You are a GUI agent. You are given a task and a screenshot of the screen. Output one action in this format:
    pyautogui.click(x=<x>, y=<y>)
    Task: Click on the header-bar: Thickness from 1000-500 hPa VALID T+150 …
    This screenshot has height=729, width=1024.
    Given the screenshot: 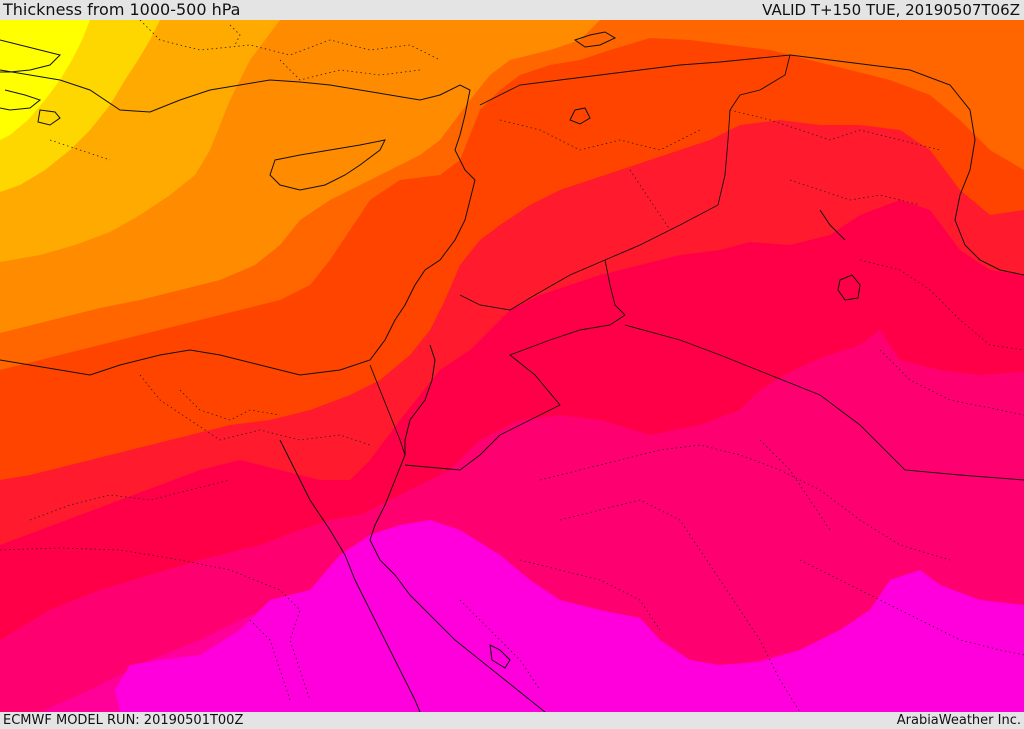 What is the action you would take?
    pyautogui.click(x=512, y=10)
    